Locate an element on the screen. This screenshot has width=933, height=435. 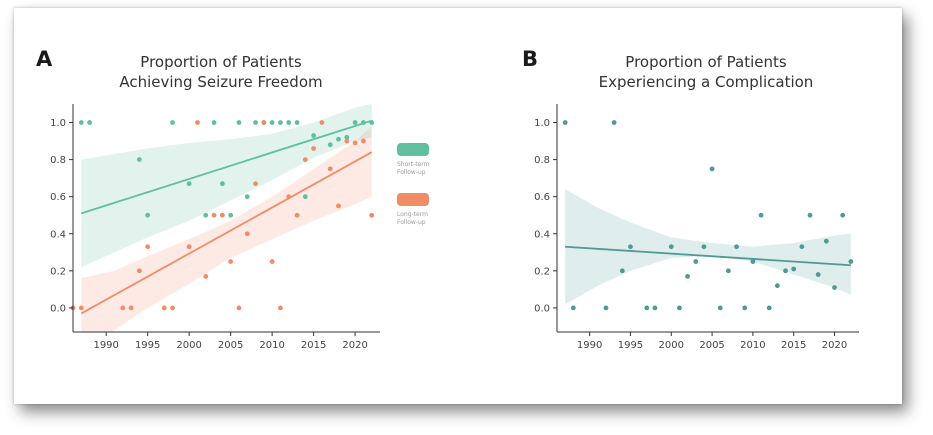
panel-a-ytick-label-0.8: 0.8 is located at coordinates (58, 160).